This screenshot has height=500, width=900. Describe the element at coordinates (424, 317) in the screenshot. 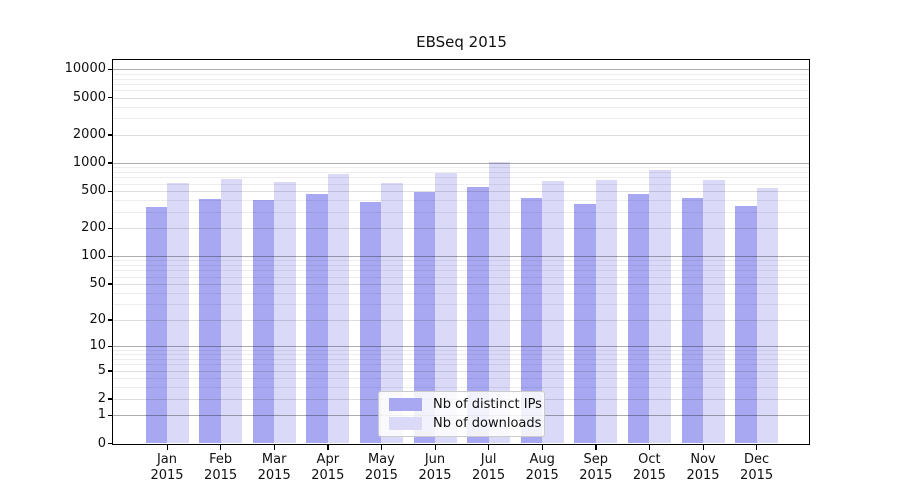

I see `bar-distinct-ips-jun` at that location.